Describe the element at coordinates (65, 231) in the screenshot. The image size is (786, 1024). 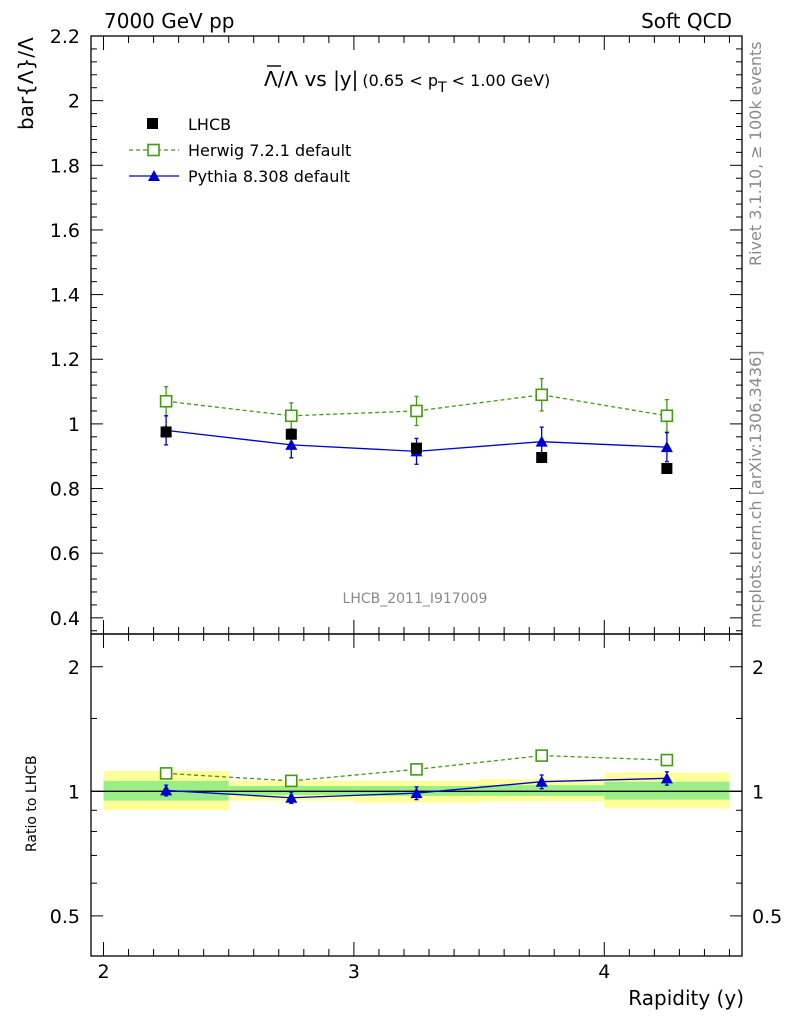
I see `main-ytick-label: 1.6` at that location.